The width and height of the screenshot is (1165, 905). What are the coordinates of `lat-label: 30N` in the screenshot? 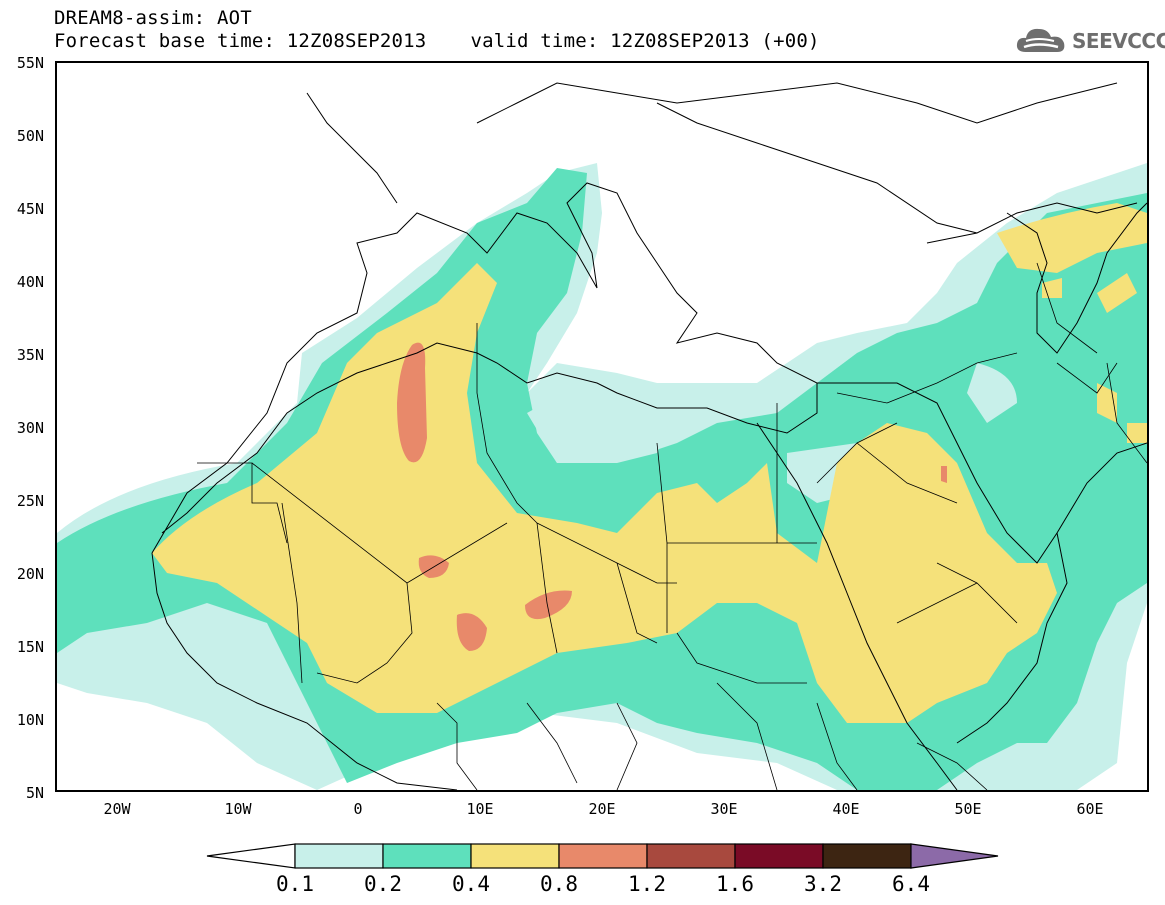 It's located at (30, 428).